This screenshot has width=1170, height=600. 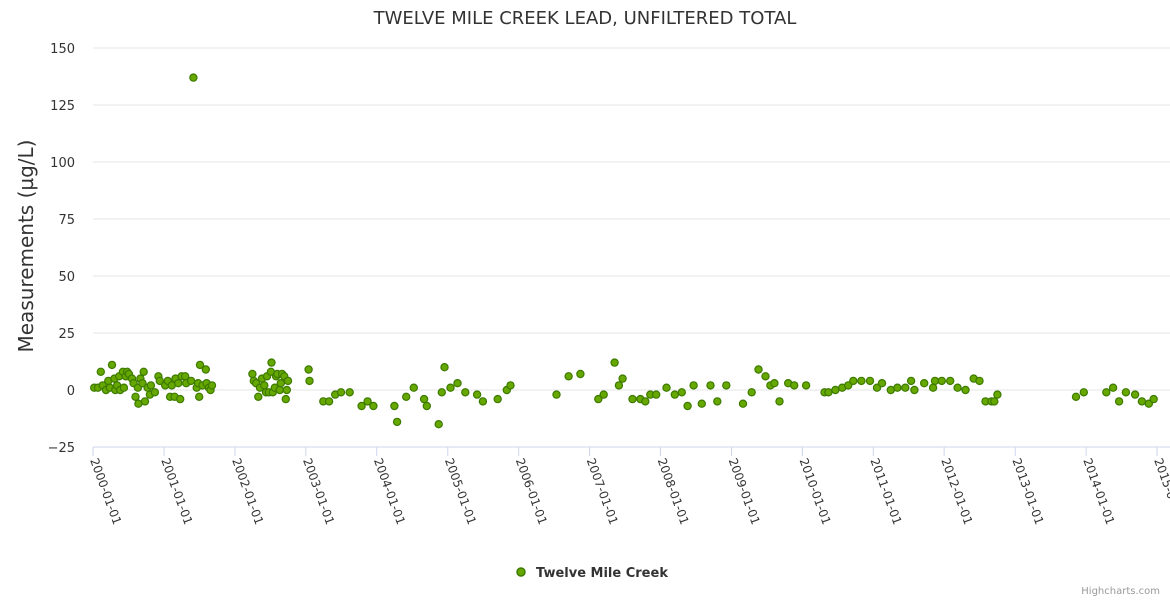 I want to click on credits-link: Highcharts.com, so click(x=1120, y=591).